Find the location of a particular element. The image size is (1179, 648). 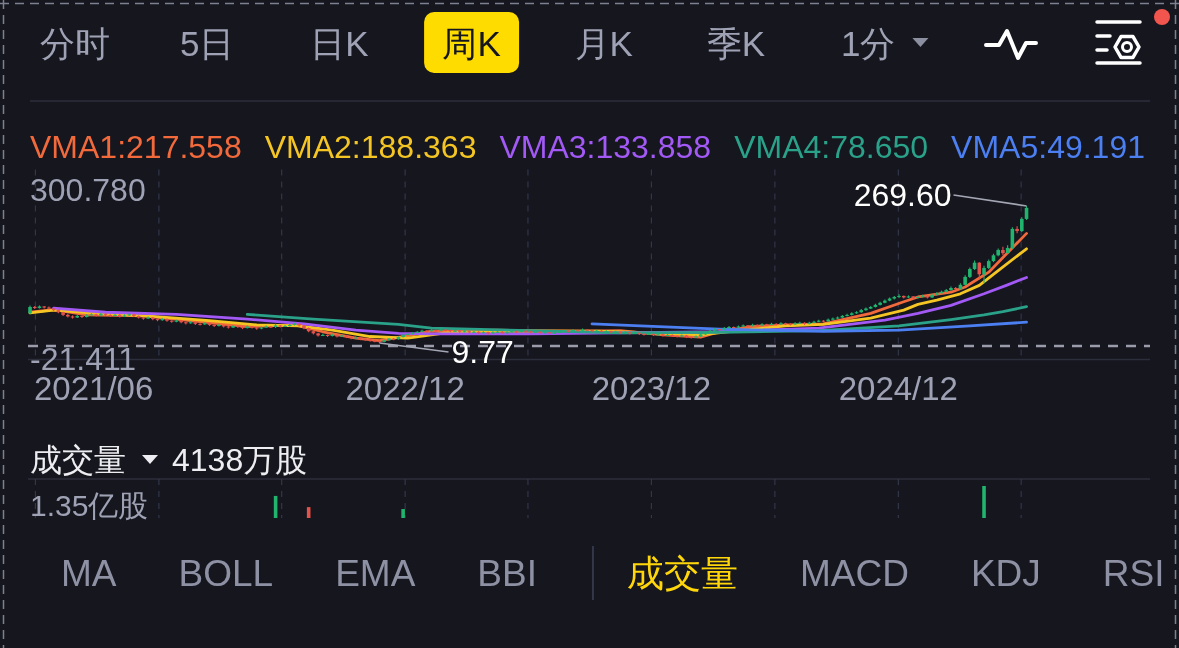

text: VMA3:133.858 is located at coordinates (605, 146).